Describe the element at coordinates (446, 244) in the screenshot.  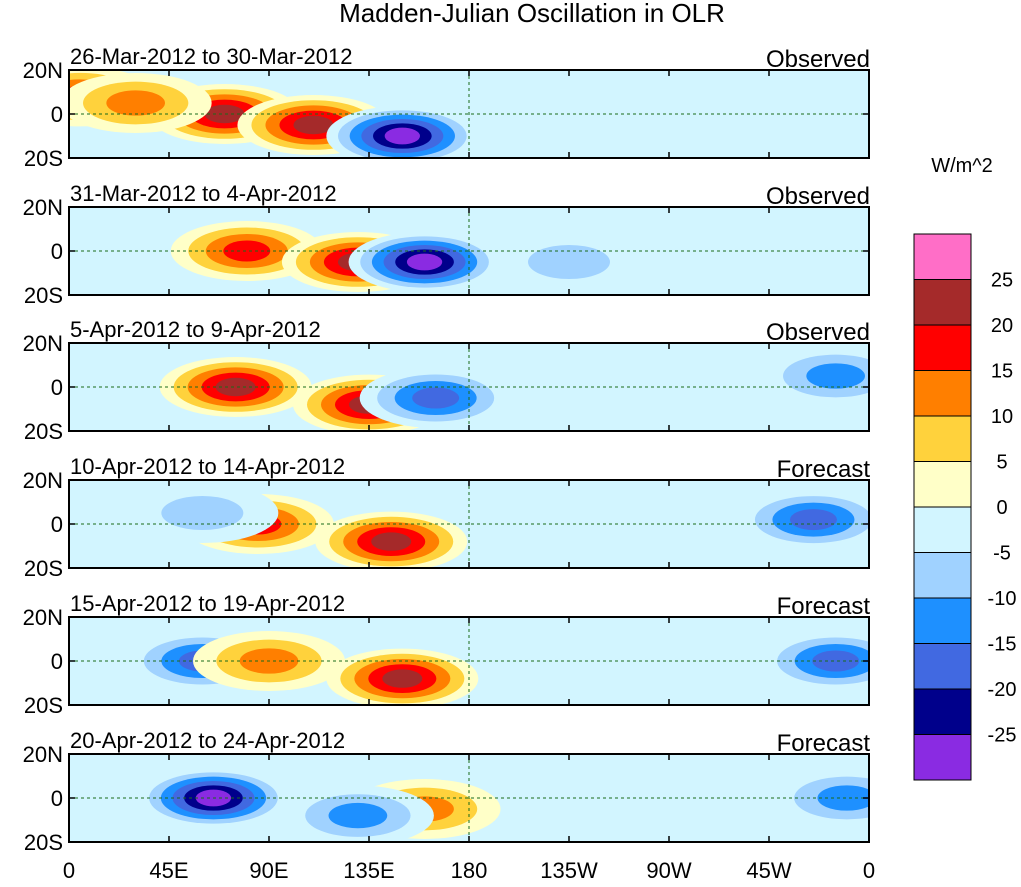
I see `panel-2: 20N 0 20S 31-Mar-2012 to 4-Apr-2012 Observed` at that location.